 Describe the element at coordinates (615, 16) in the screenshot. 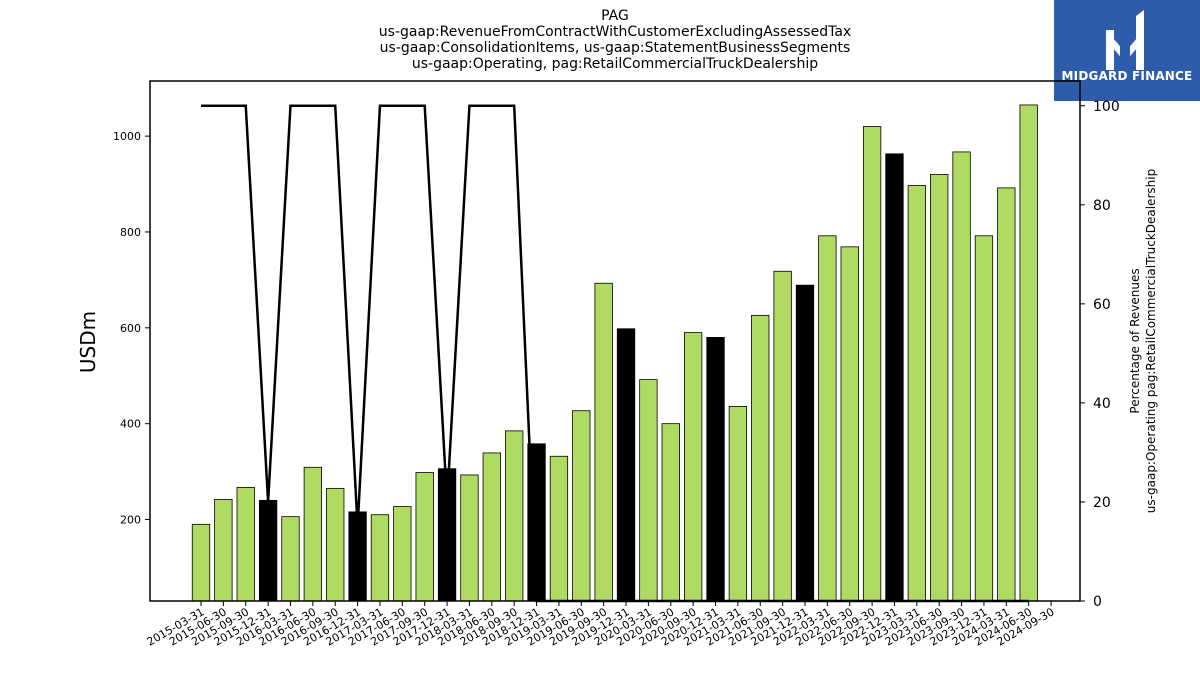

I see `chart-title-line: PAG` at that location.